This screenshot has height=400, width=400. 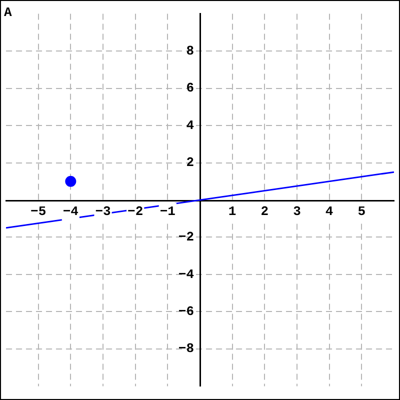 What do you see at coordinates (70, 212) in the screenshot?
I see `x-tick-label: −4` at bounding box center [70, 212].